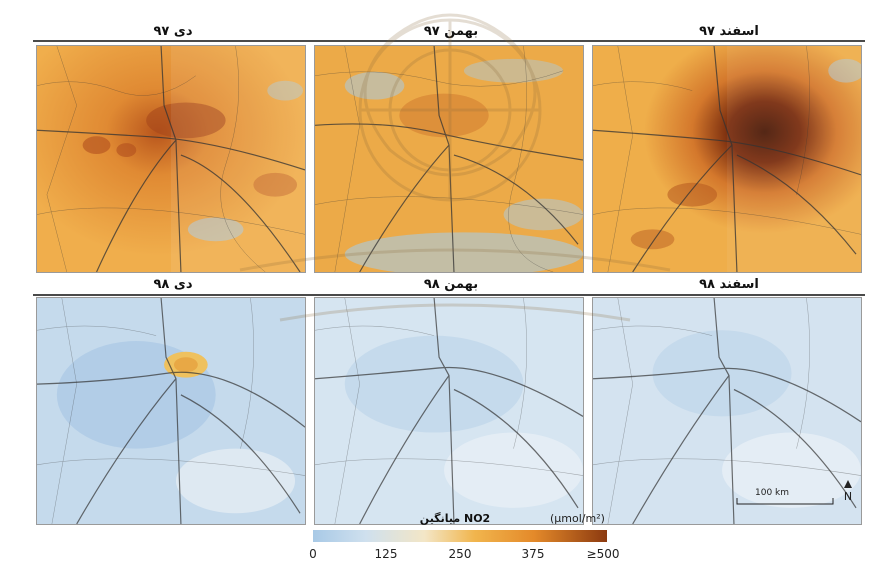  I want to click on panel-title-dey-97: دی ۹۷, so click(173, 32).